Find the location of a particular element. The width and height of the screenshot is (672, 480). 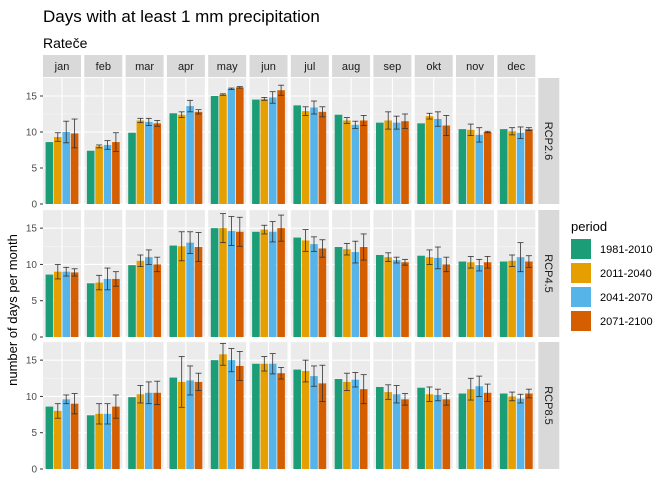

scenario-strip is located at coordinates (549, 273).